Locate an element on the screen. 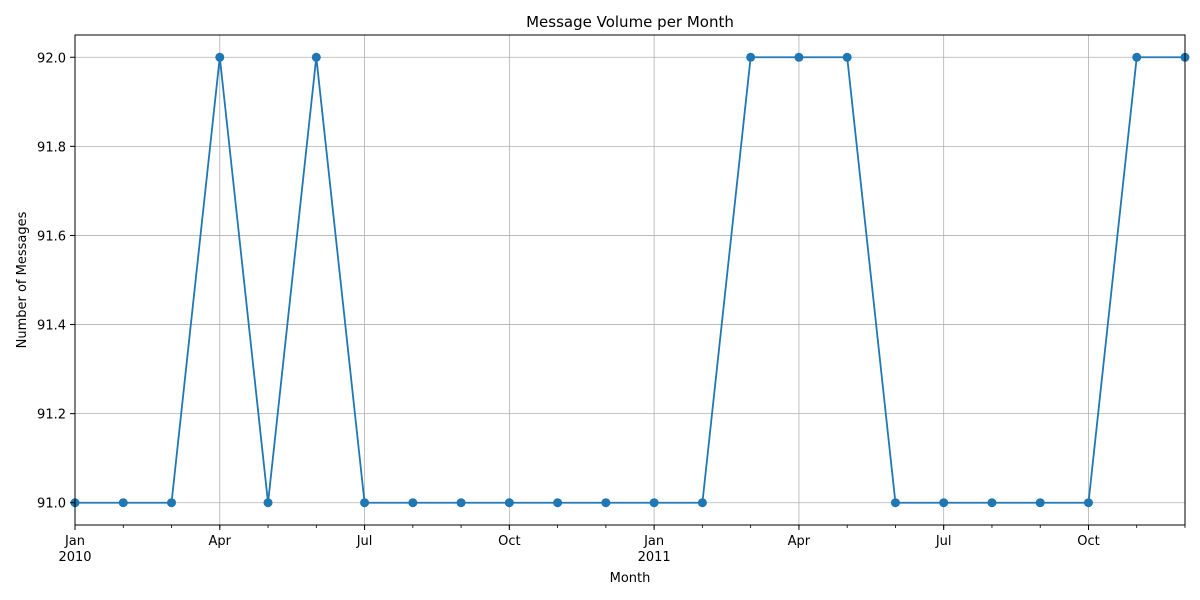 This screenshot has width=1200, height=600. x-axis-title: Month is located at coordinates (630, 578).